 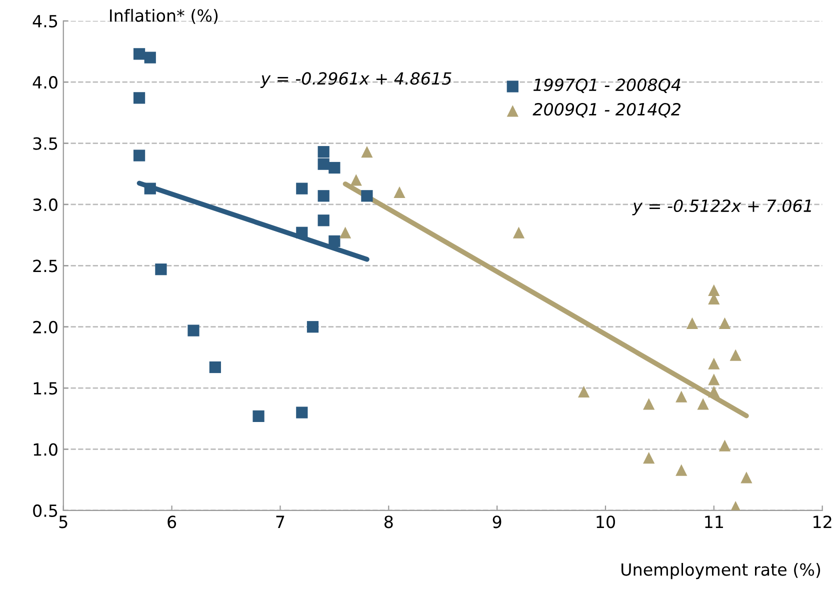 I want to click on y-tick-label: 4.0, so click(x=45, y=82).